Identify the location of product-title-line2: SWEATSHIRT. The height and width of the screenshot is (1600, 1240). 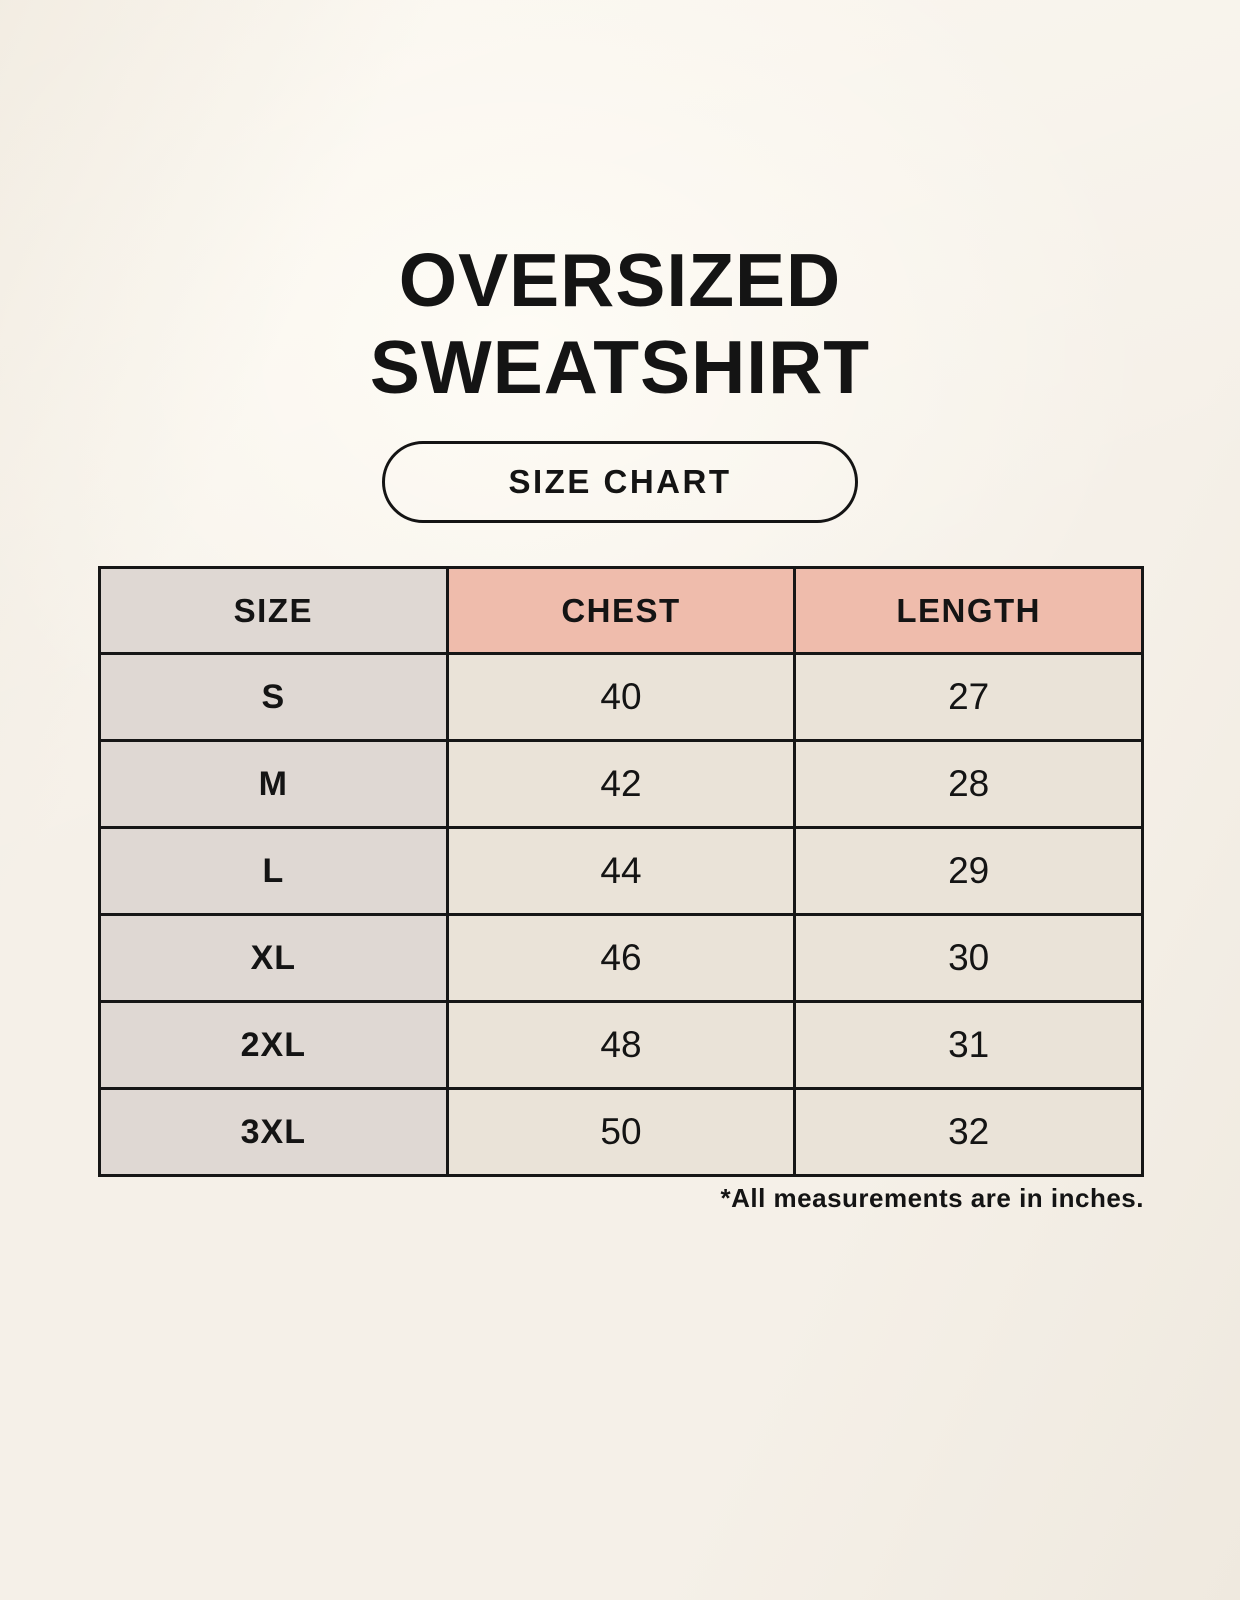
(620, 366).